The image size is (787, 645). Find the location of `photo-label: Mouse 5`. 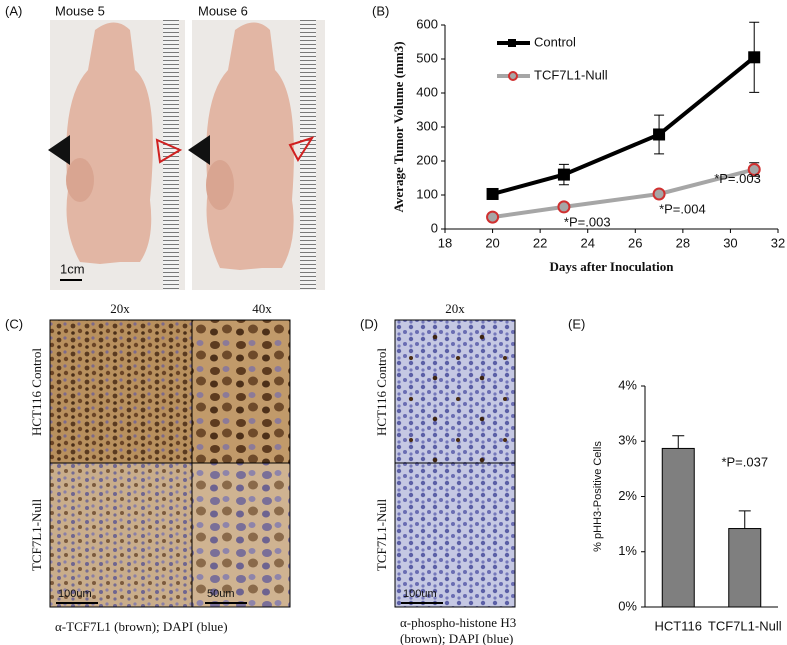

photo-label: Mouse 5 is located at coordinates (80, 10).